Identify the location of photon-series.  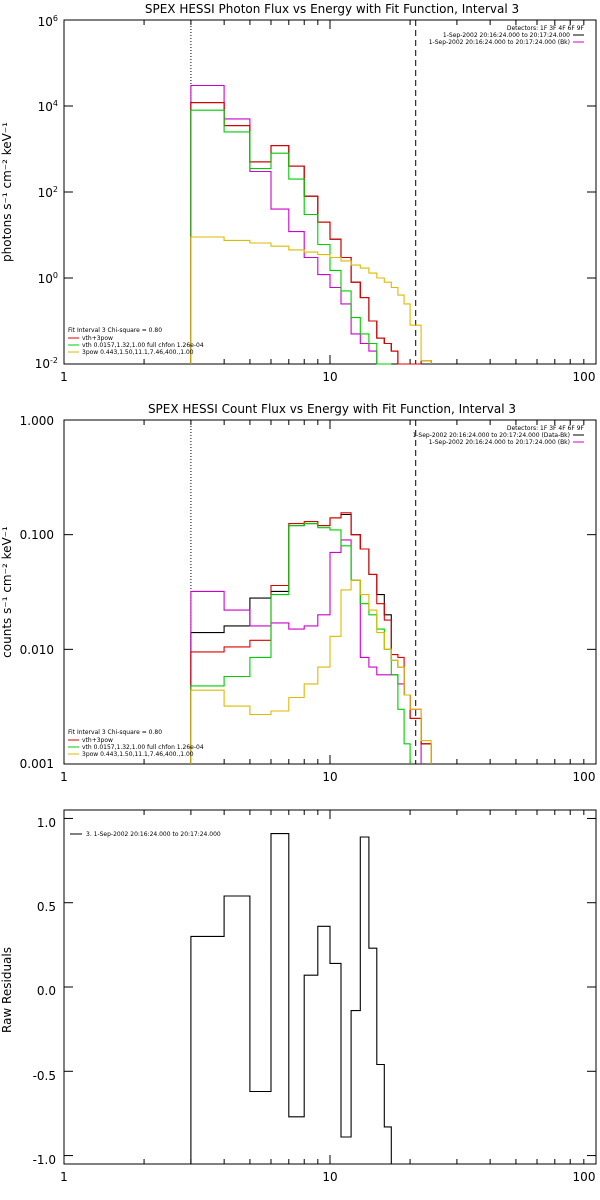
(311, 224).